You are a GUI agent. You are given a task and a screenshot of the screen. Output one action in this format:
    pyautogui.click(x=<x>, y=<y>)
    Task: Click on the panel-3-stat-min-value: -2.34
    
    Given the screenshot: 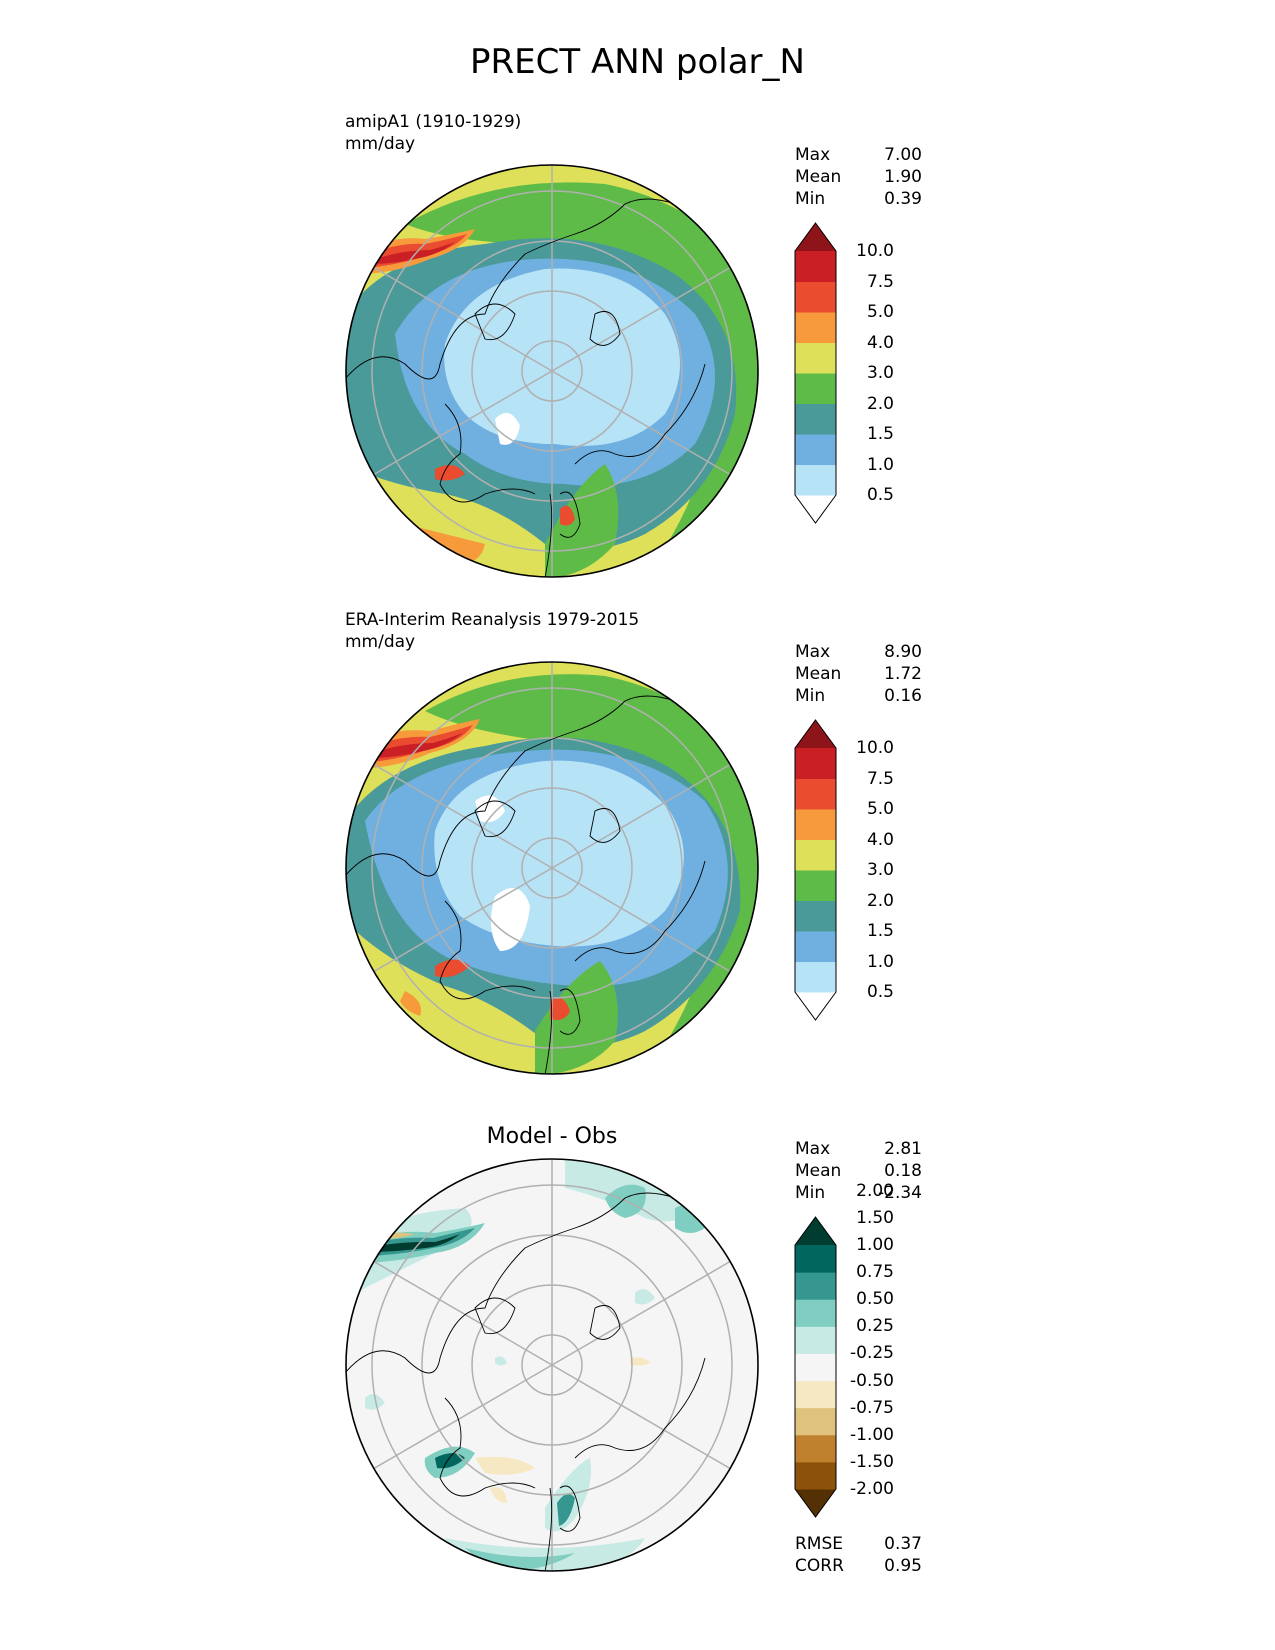 What is the action you would take?
    pyautogui.click(x=900, y=1193)
    